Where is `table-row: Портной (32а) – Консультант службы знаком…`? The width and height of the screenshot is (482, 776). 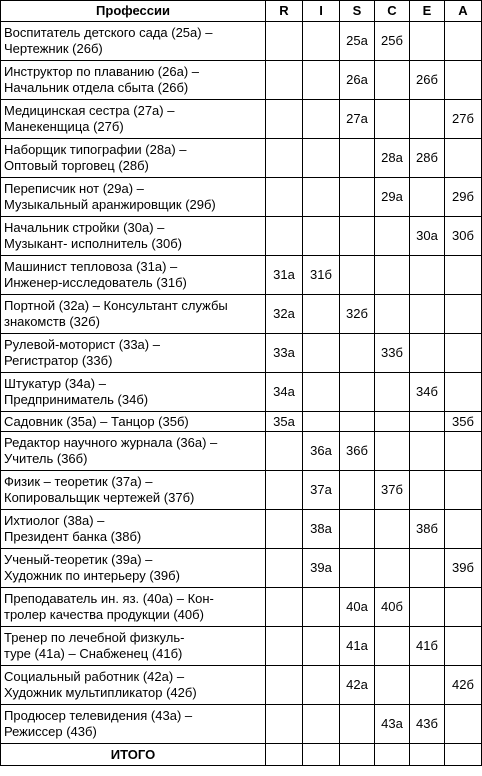 table-row: Портной (32а) – Консультант службы знаком… is located at coordinates (241, 314).